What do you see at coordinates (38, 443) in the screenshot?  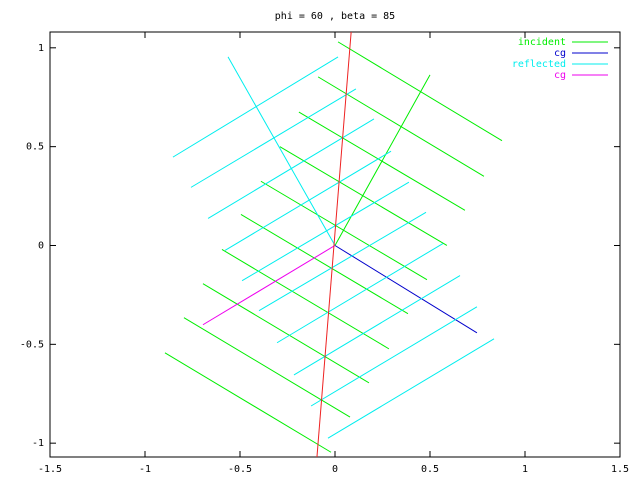 I see `y-tick-label: -1` at bounding box center [38, 443].